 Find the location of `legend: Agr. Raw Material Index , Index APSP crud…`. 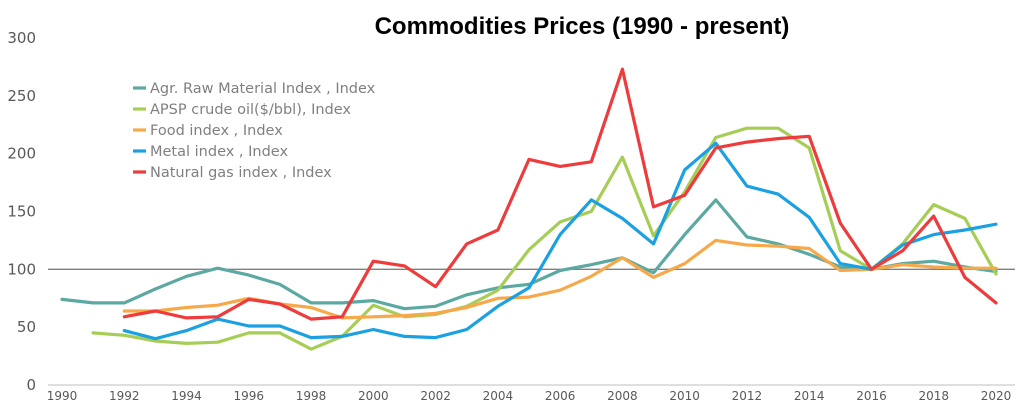

legend: Agr. Raw Material Index , Index APSP crud… is located at coordinates (254, 131).